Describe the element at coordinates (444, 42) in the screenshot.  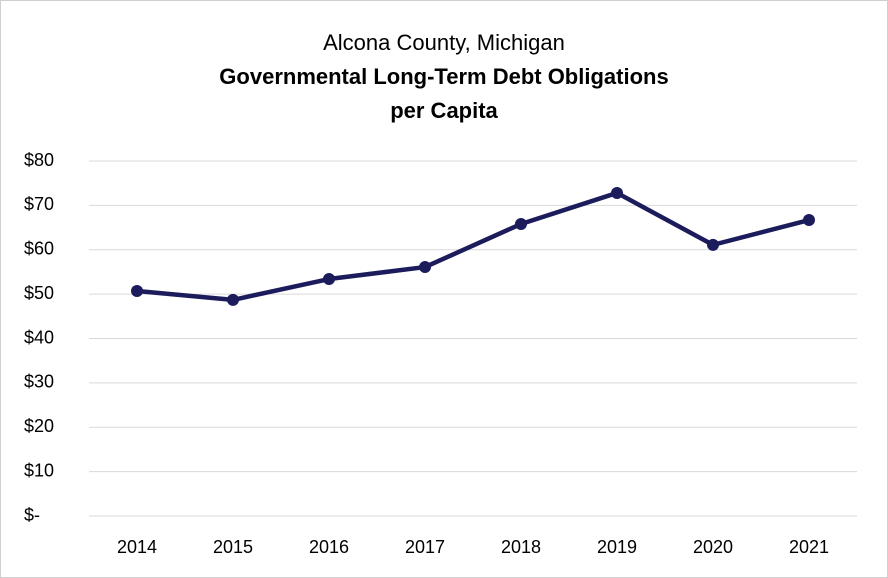
I see `chart-subtitle: Alcona County, Michigan` at that location.